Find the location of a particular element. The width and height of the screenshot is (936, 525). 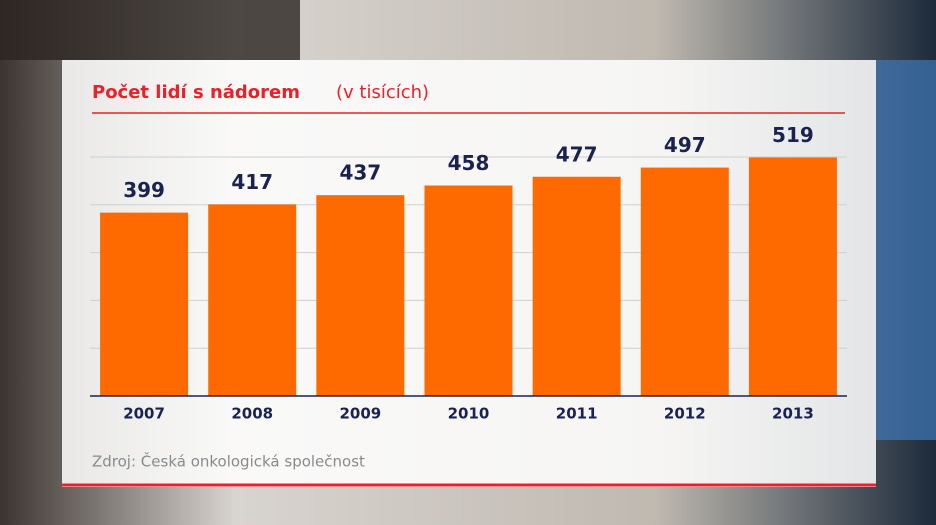

background-screen is located at coordinates (906, 250).